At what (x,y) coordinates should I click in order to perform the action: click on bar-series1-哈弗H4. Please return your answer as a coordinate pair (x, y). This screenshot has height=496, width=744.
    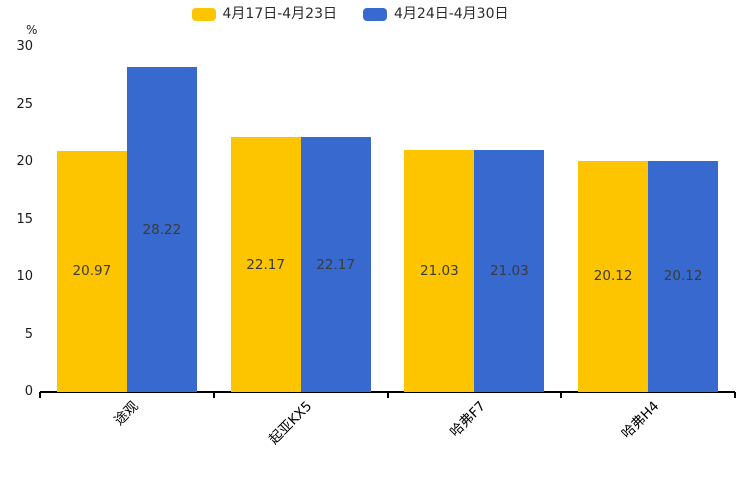
    Looking at the image, I should click on (683, 276).